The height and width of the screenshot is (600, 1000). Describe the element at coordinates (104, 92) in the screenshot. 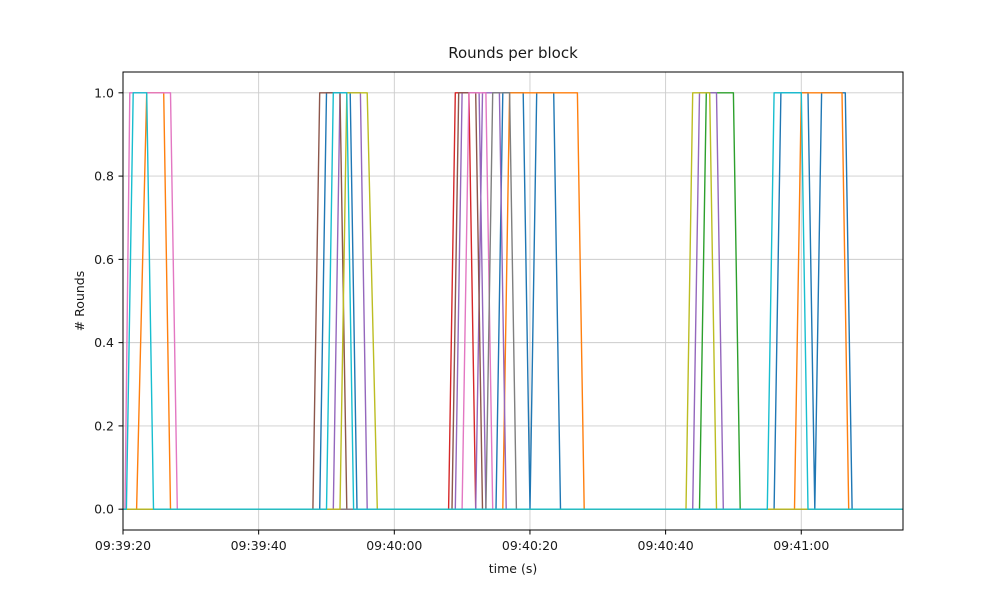

I see `y-tick-label: 1.0` at that location.